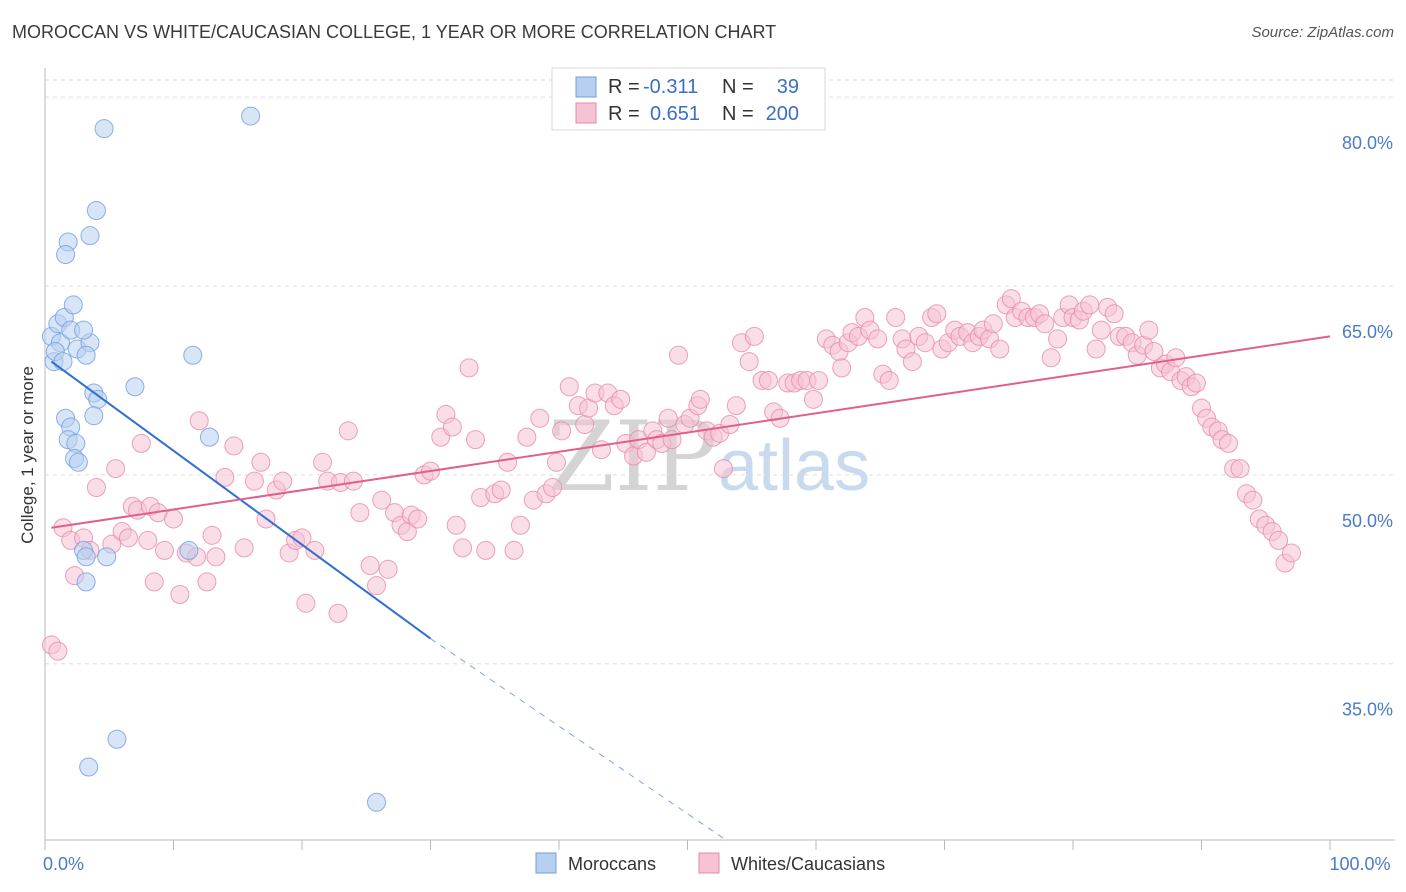 Image resolution: width=1406 pixels, height=892 pixels. Describe the element at coordinates (1367, 143) in the screenshot. I see `y-tick-label: 80.0%` at that location.